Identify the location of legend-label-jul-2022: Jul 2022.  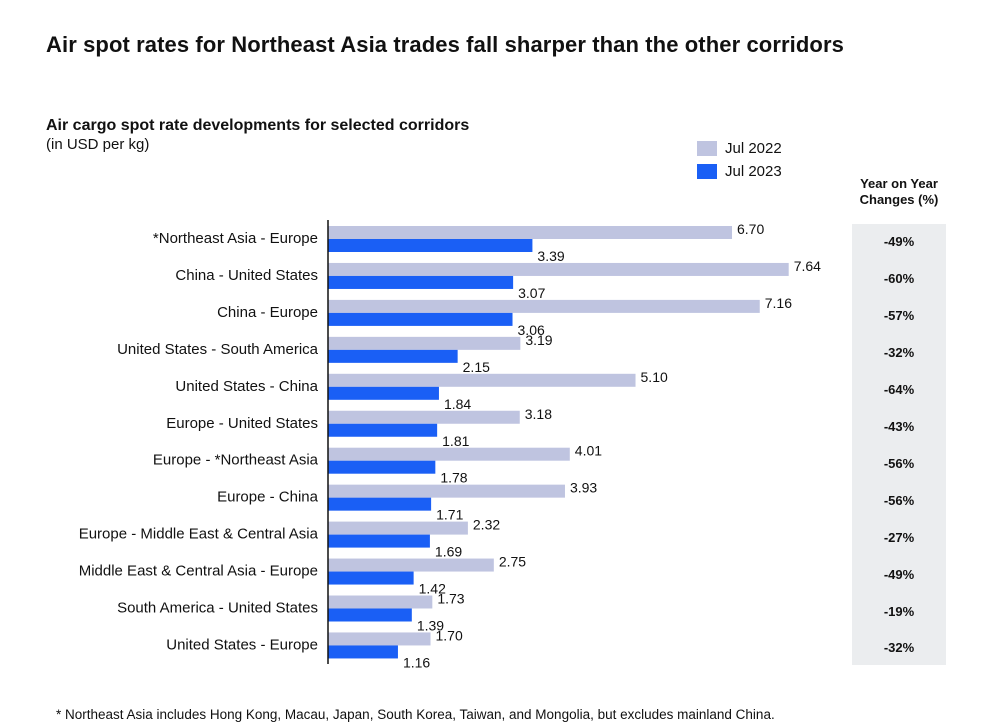
(753, 148).